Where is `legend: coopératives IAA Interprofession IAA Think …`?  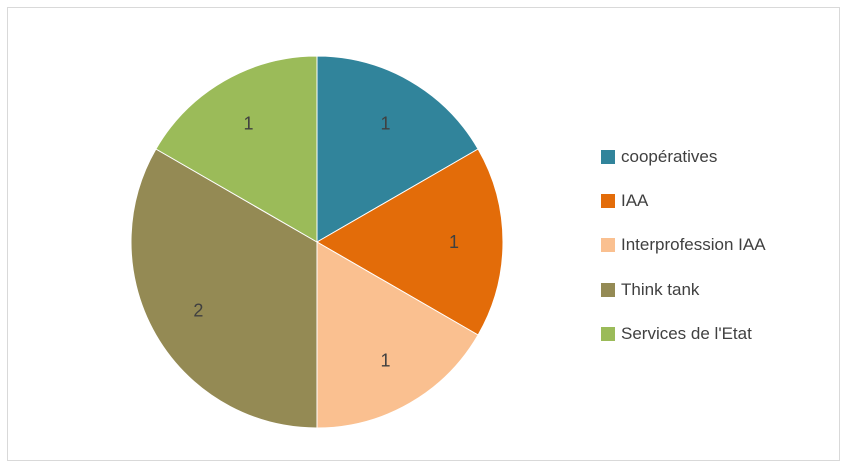 legend: coopératives IAA Interprofession IAA Think … is located at coordinates (683, 256).